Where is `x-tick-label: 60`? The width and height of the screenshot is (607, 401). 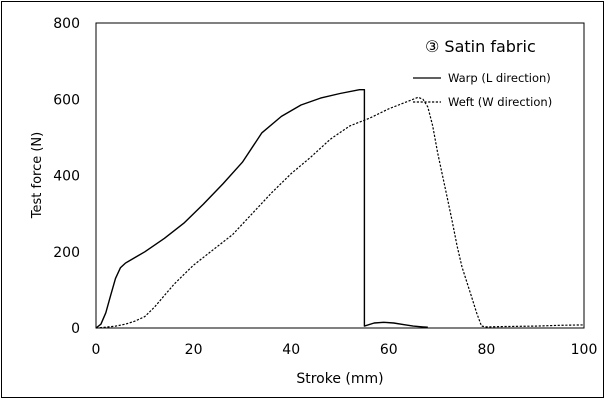
x-tick-label: 60 is located at coordinates (389, 350).